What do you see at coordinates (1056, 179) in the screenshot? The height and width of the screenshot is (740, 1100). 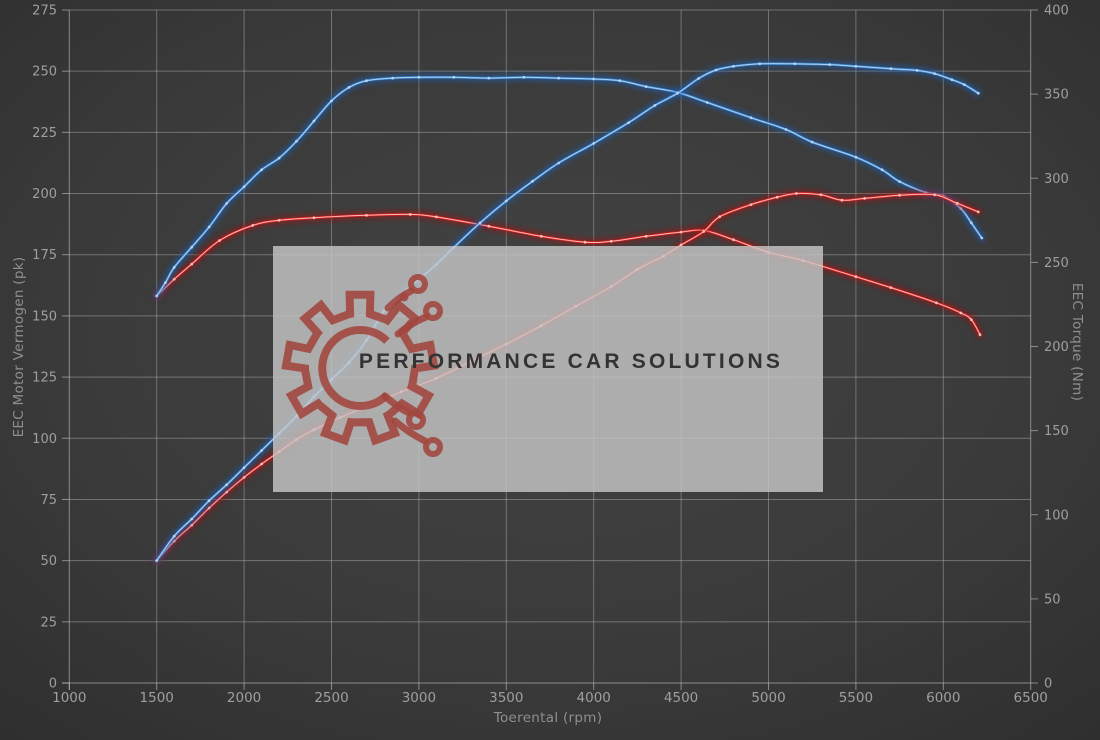 I see `y-right-tick-label: 300` at bounding box center [1056, 179].